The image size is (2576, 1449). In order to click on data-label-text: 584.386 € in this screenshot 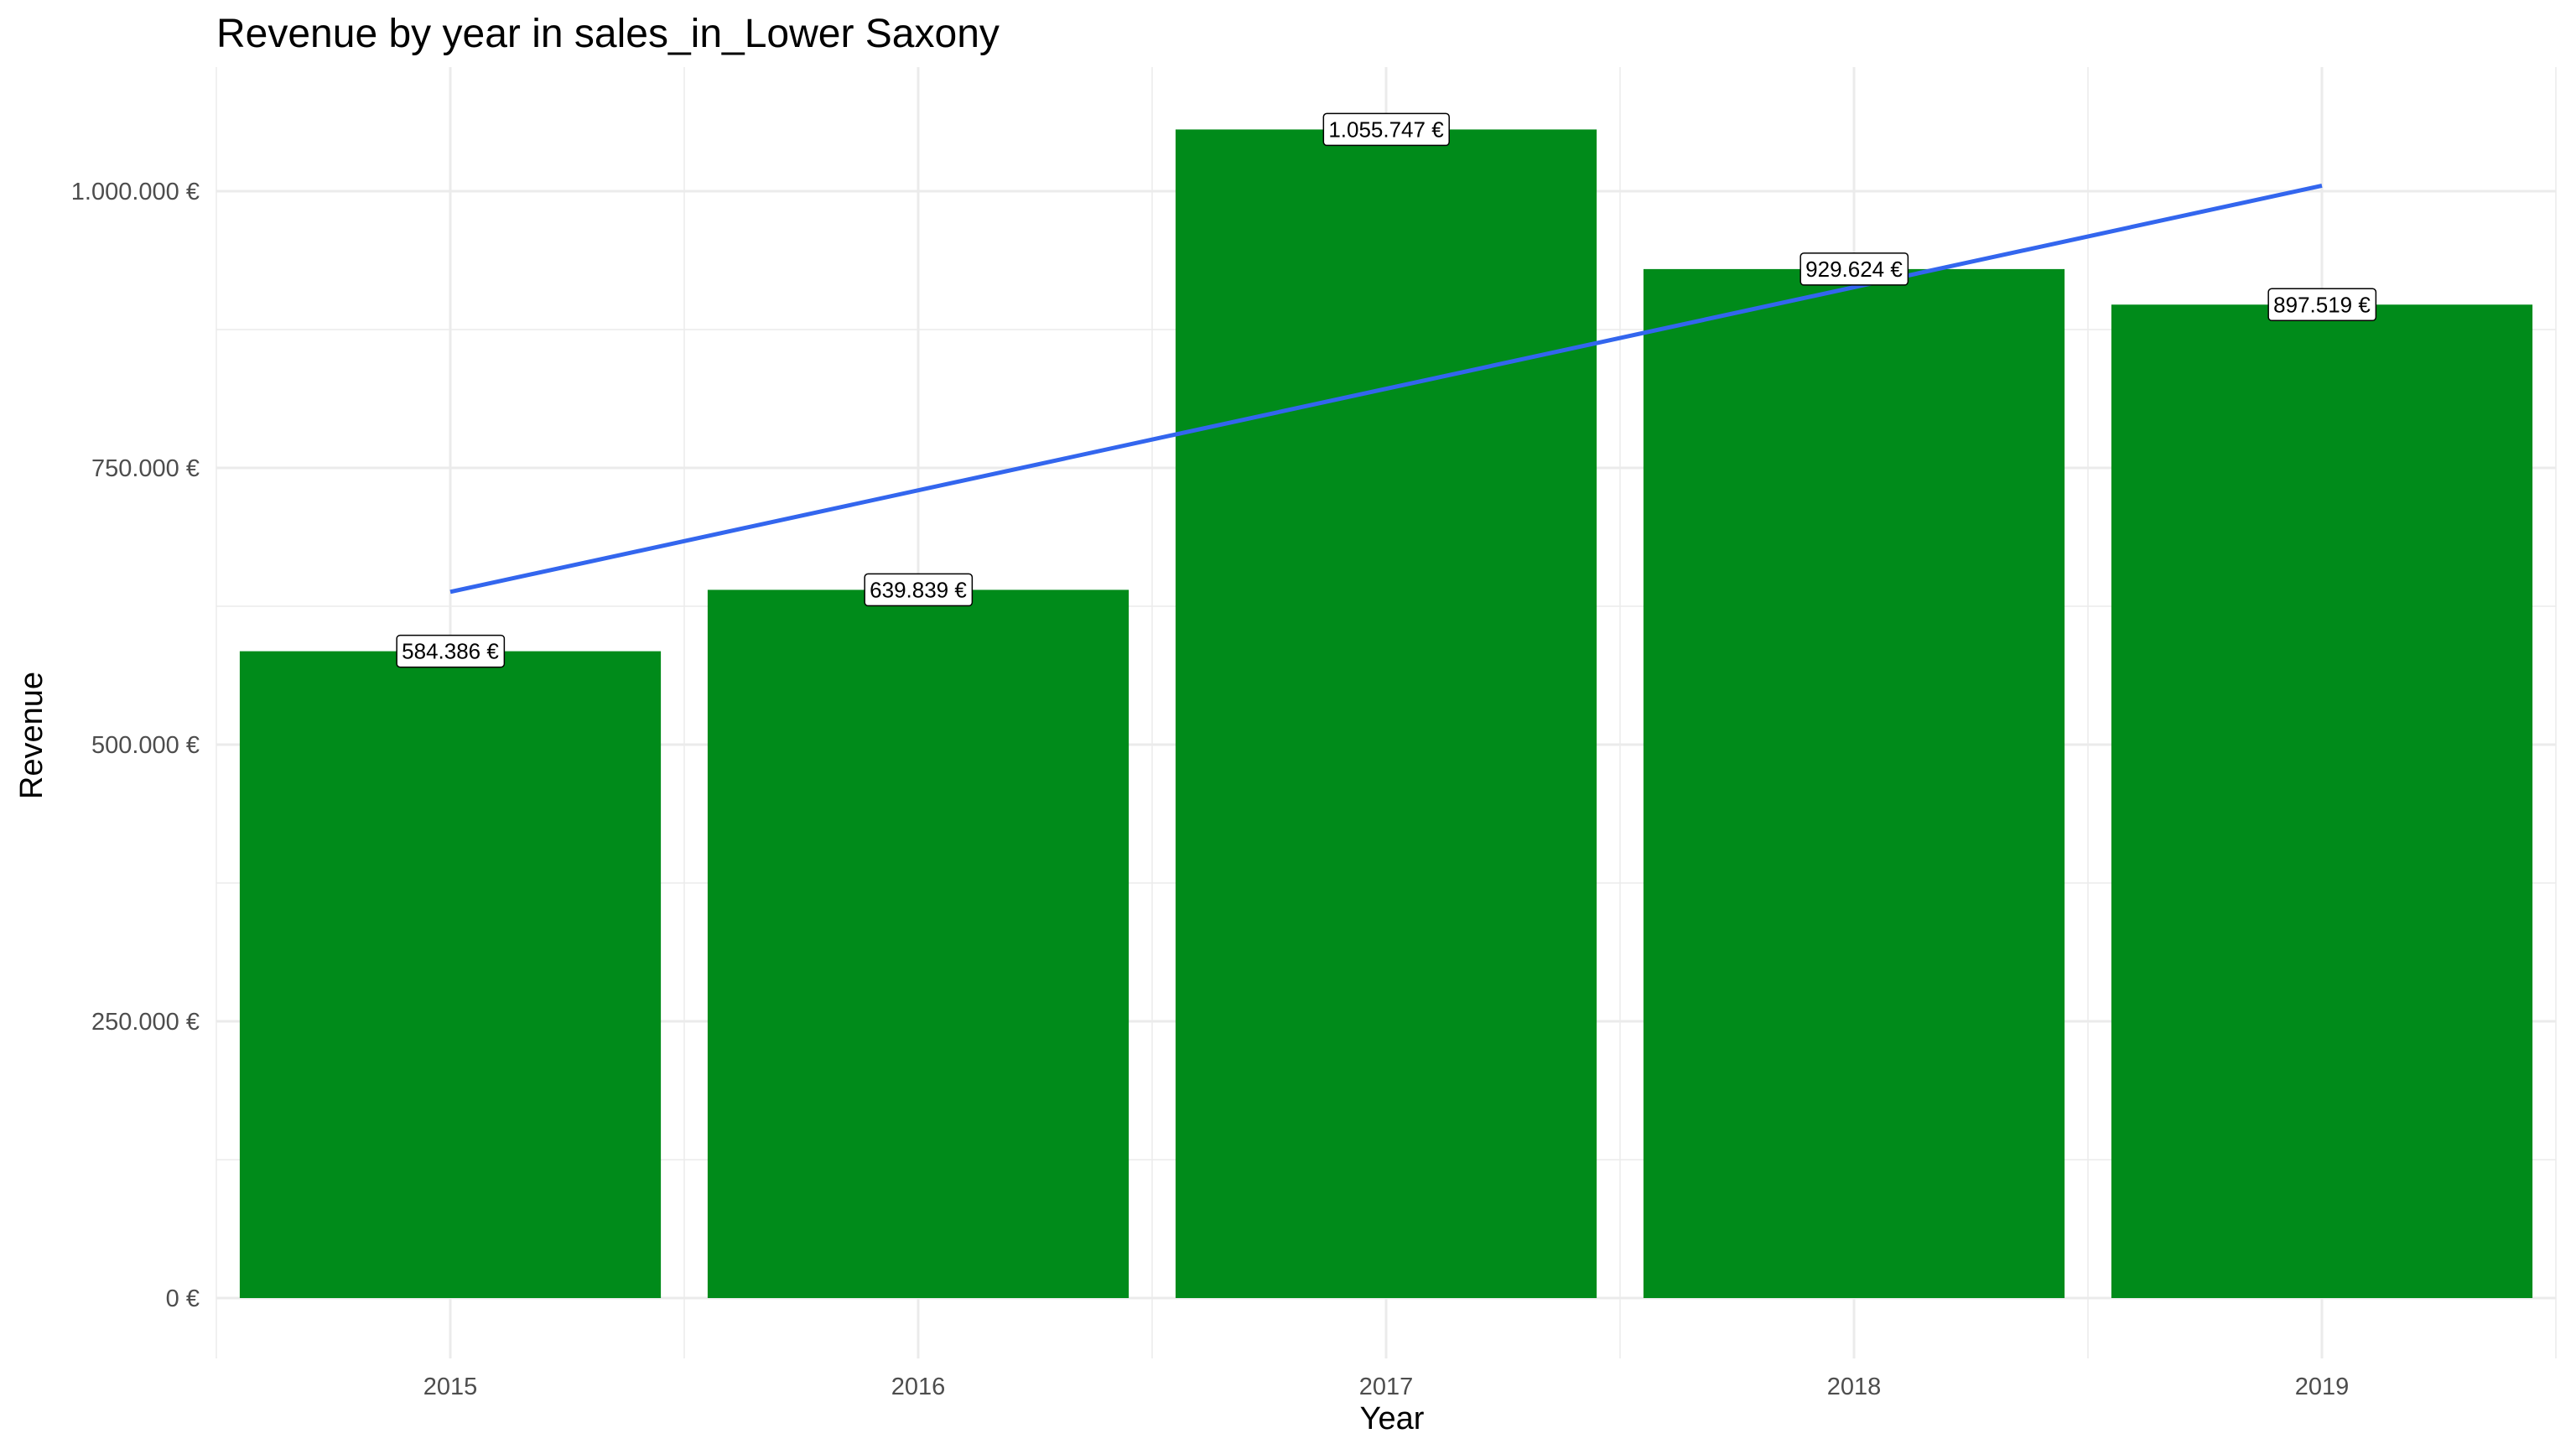, I will do `click(450, 651)`.